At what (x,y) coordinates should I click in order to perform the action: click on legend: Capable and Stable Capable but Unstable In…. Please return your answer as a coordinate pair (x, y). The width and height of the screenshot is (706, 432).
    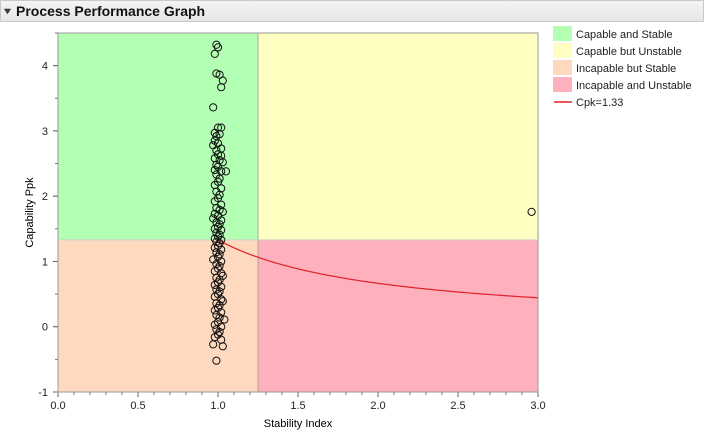
    Looking at the image, I should click on (622, 67).